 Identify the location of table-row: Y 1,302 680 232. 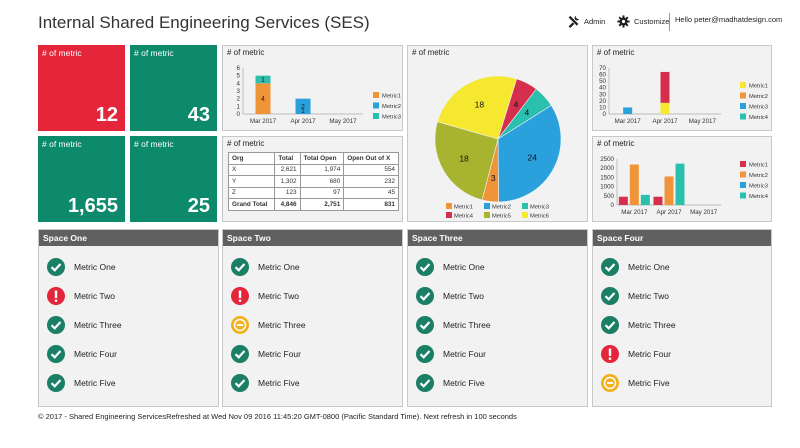
(313, 181).